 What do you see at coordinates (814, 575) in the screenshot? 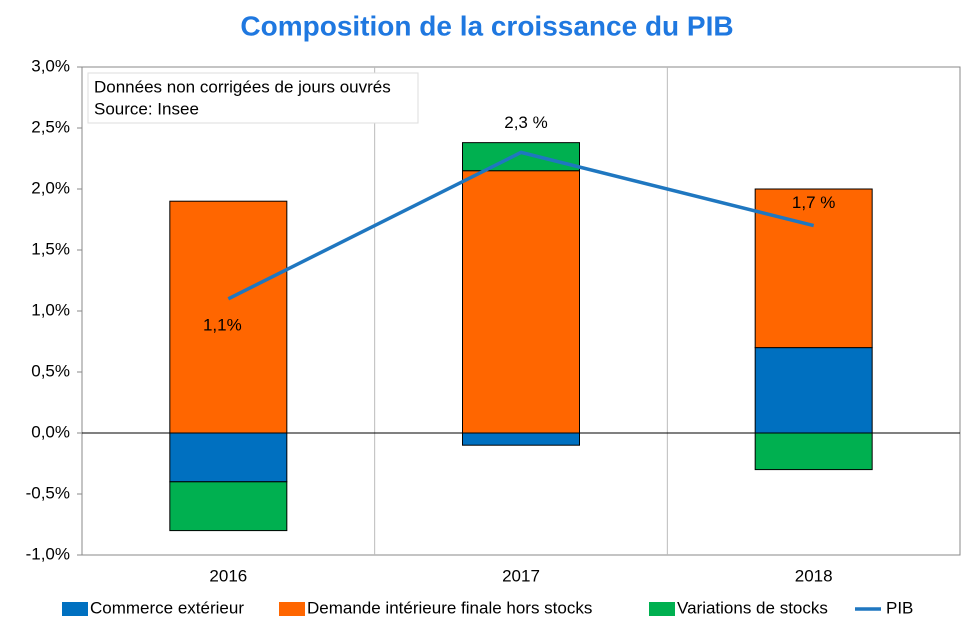
I see `x-tick-label: 2018` at bounding box center [814, 575].